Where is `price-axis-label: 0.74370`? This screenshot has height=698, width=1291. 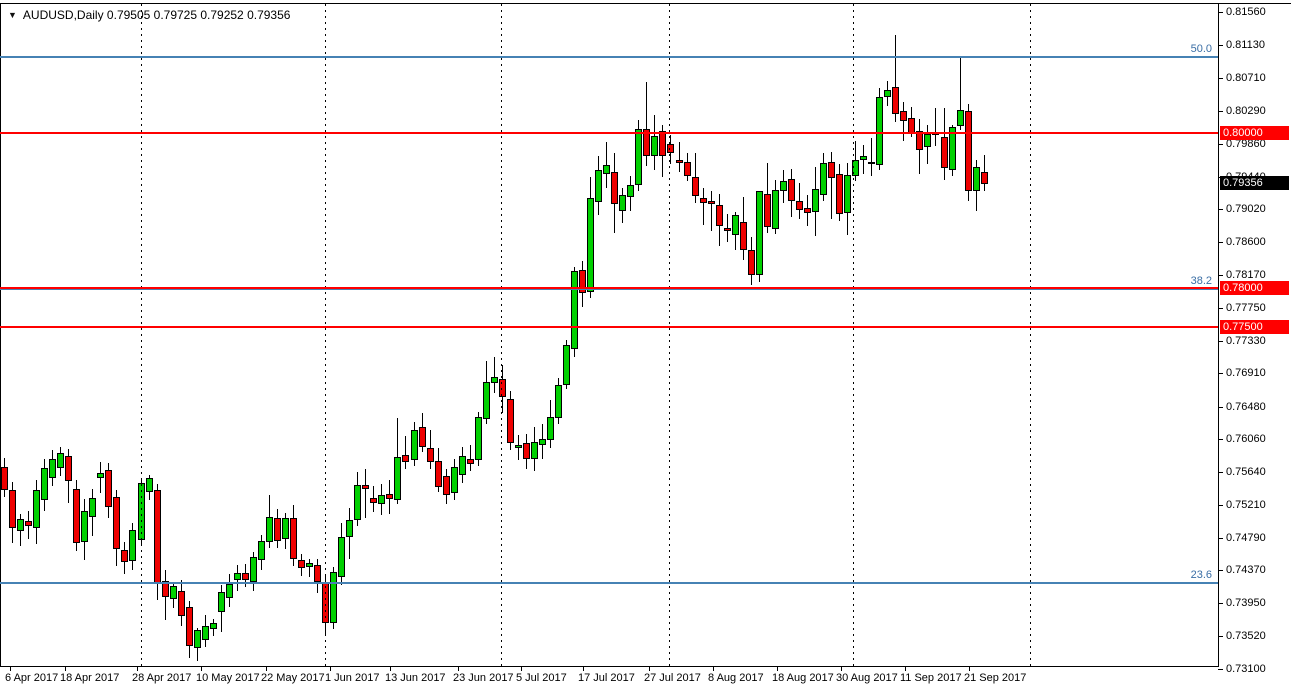 price-axis-label: 0.74370 is located at coordinates (1246, 570).